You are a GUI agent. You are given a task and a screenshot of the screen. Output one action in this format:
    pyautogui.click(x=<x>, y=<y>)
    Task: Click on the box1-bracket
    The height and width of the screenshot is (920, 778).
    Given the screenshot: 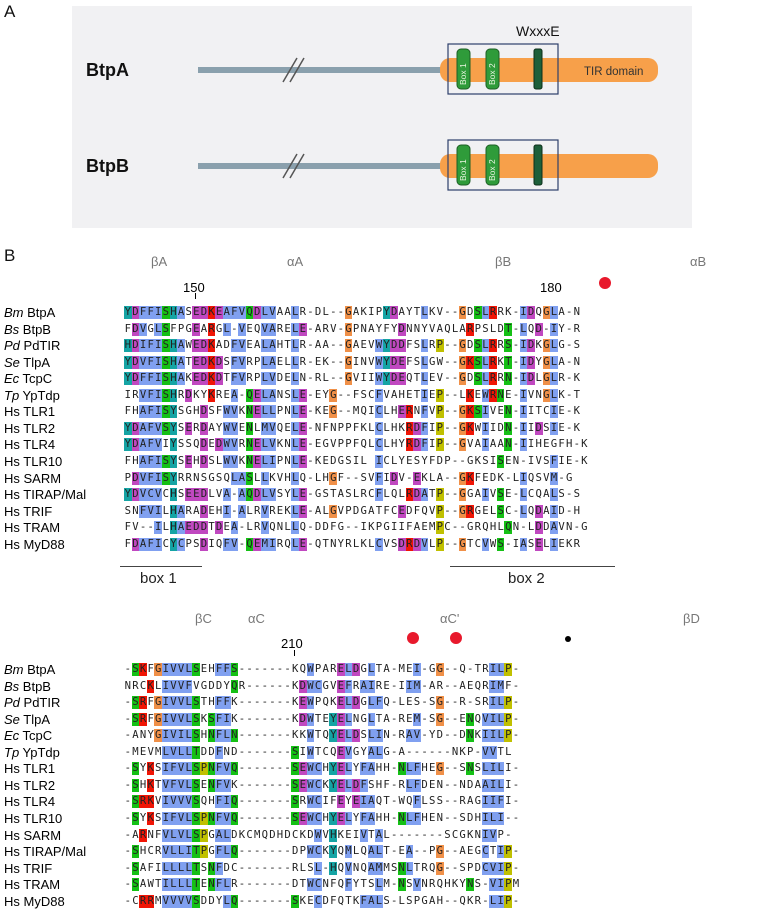 What is the action you would take?
    pyautogui.click(x=161, y=566)
    